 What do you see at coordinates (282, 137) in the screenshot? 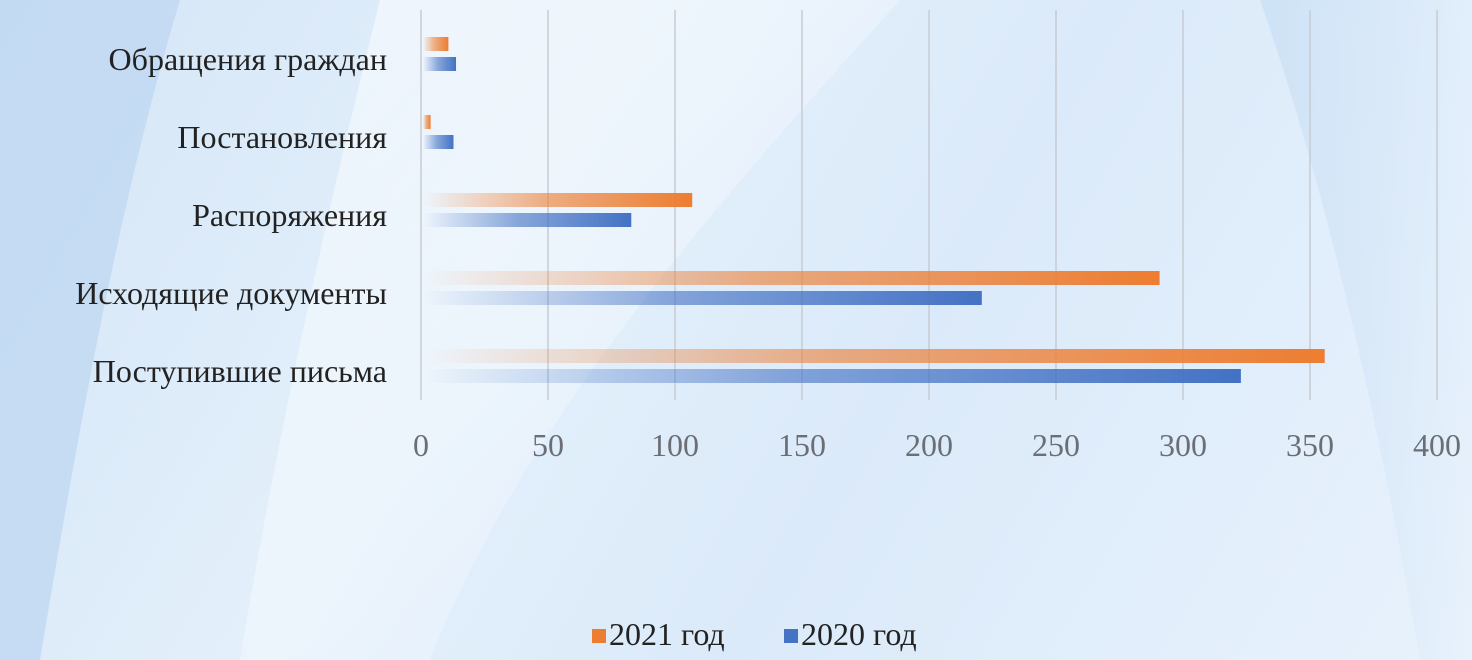
I see `category-label: Постановления` at bounding box center [282, 137].